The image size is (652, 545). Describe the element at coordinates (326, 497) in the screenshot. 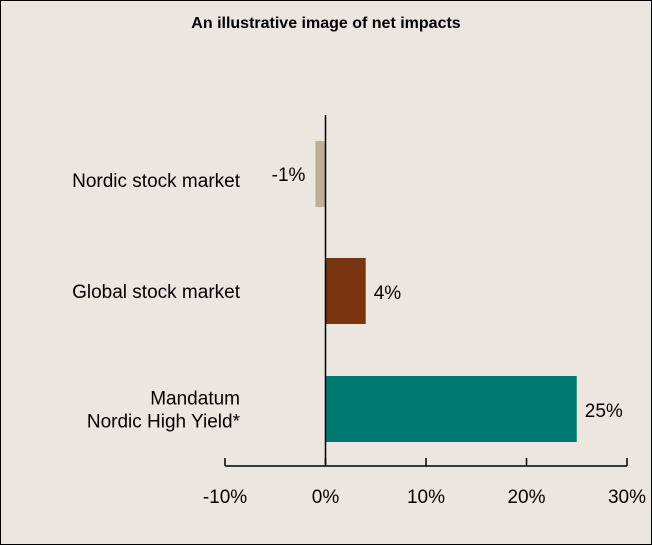

I see `x-tick-label: 0%` at that location.